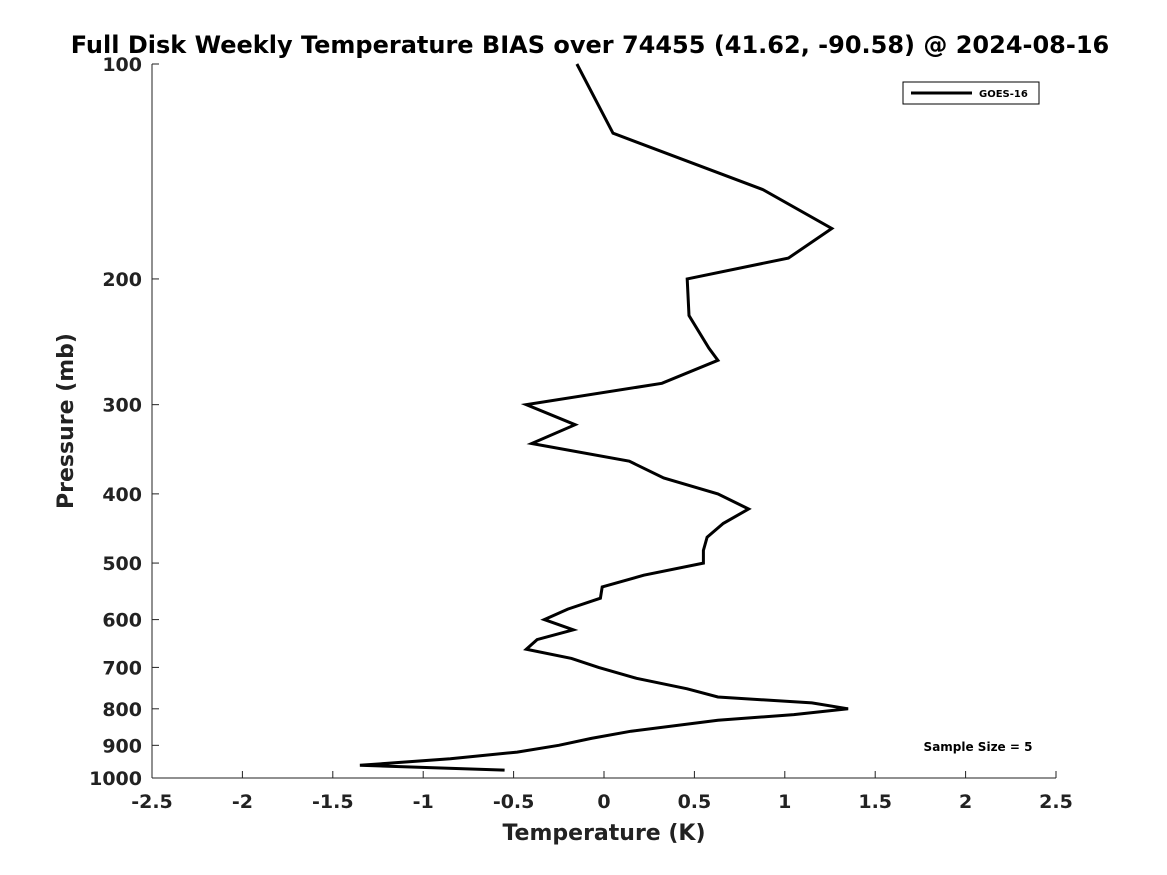 The height and width of the screenshot is (875, 1167). What do you see at coordinates (115, 779) in the screenshot?
I see `y-tick-label: 1000` at bounding box center [115, 779].